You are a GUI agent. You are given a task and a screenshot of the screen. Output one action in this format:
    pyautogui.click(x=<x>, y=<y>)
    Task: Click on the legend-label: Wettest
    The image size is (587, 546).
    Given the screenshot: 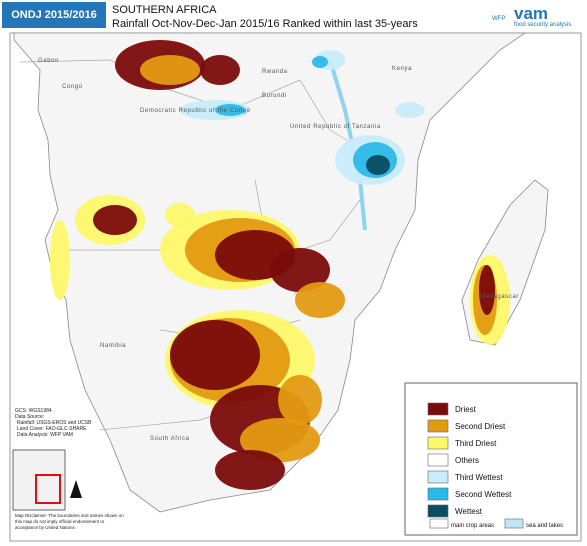 What is the action you would take?
    pyautogui.click(x=469, y=511)
    